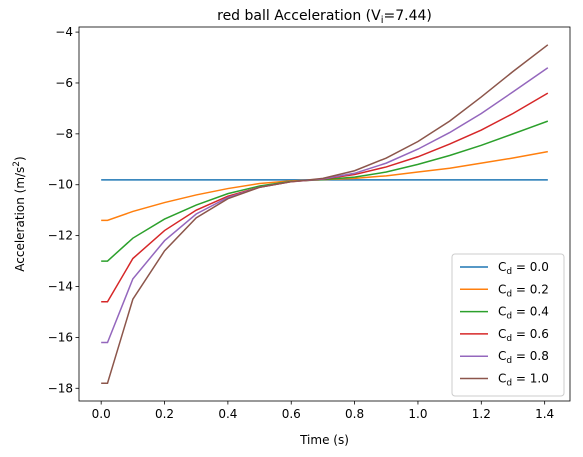 The image size is (583, 457). I want to click on y-axis-label-main: Acceleration (m/s, so click(20, 219).